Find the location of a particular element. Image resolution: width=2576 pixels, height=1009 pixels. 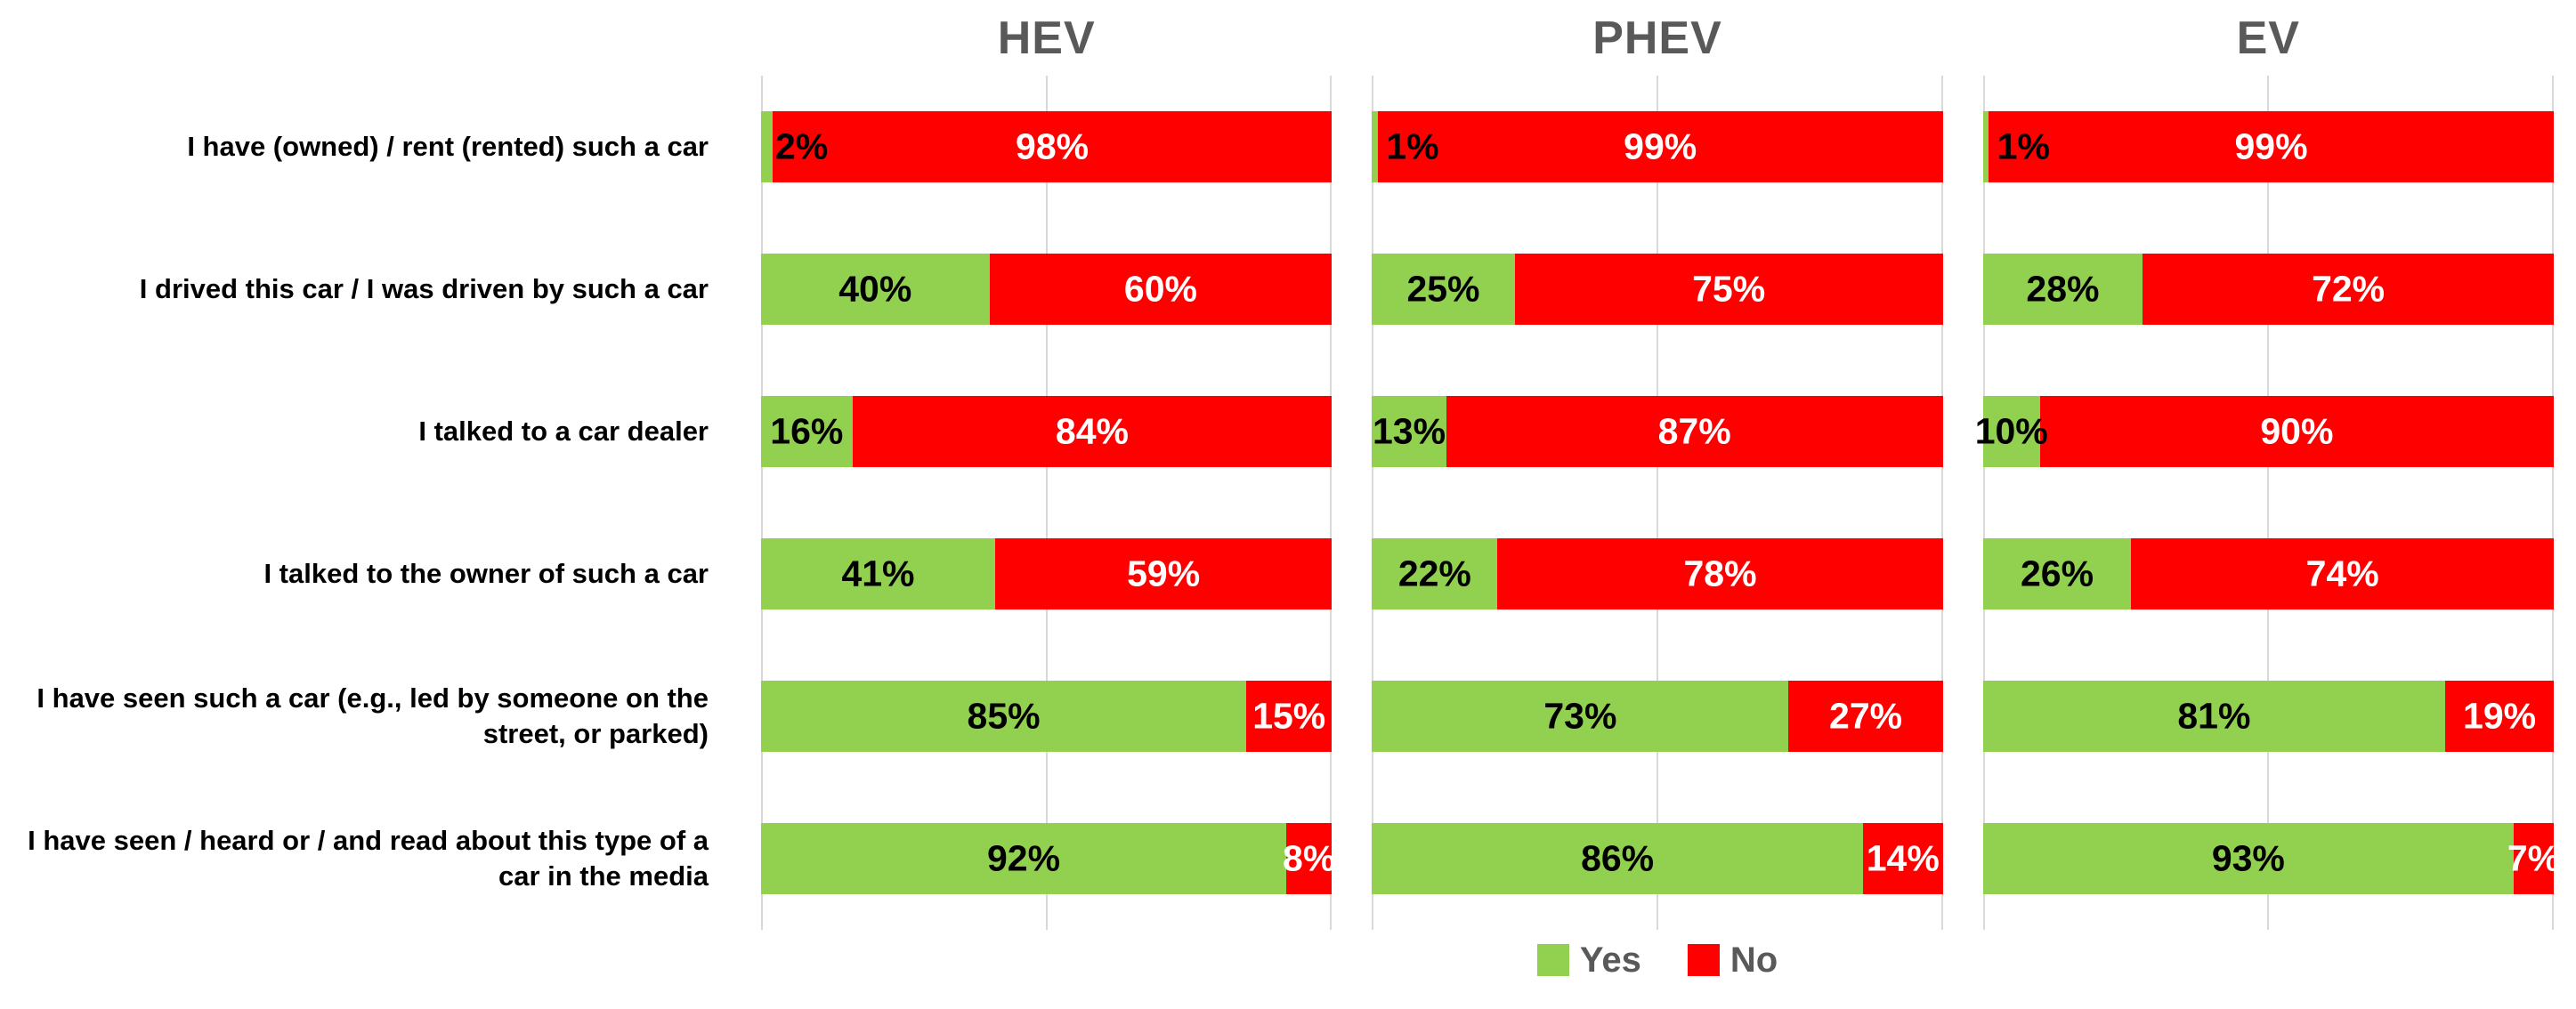

bar-hev-row-3: 16% 84% is located at coordinates (1047, 431).